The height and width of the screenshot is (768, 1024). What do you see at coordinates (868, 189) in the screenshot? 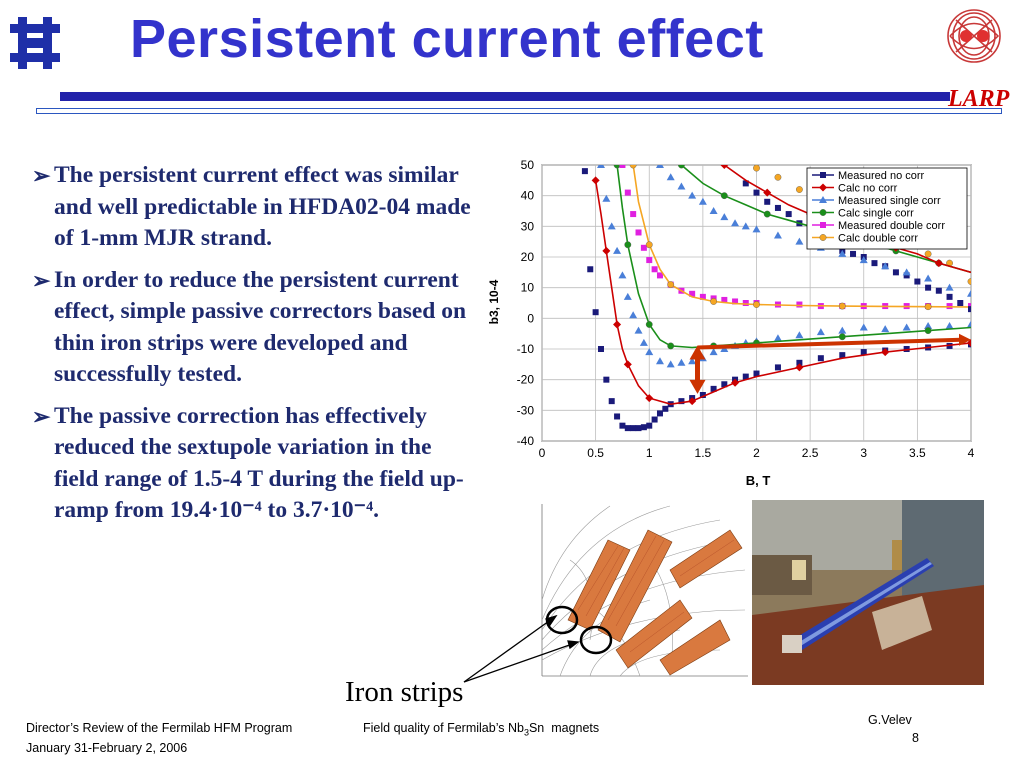
I see `legend-label: Calc no corr` at bounding box center [868, 189].